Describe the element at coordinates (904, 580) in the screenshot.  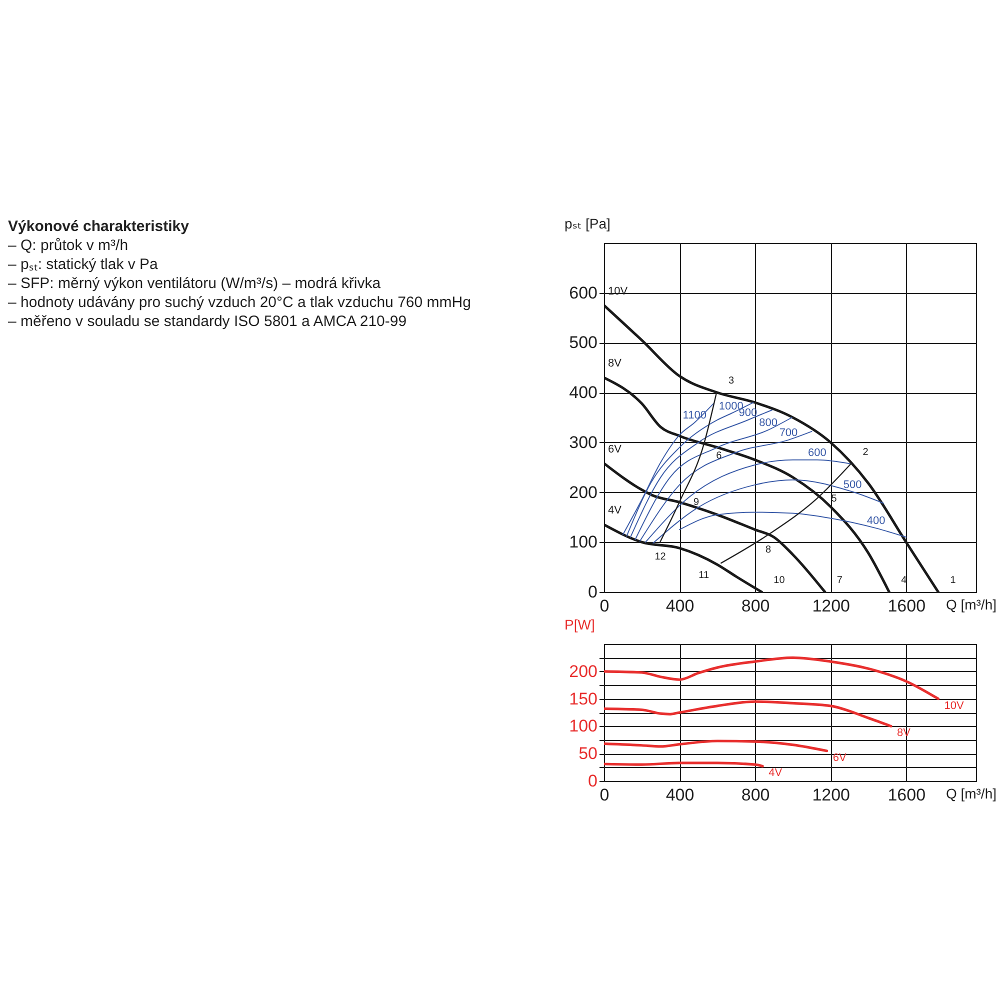
I see `annotation: 4` at that location.